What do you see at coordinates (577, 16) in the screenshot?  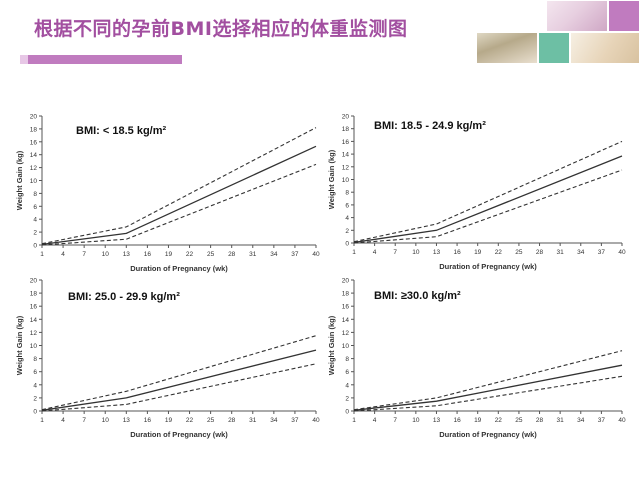 I see `photo-hospital-hall` at bounding box center [577, 16].